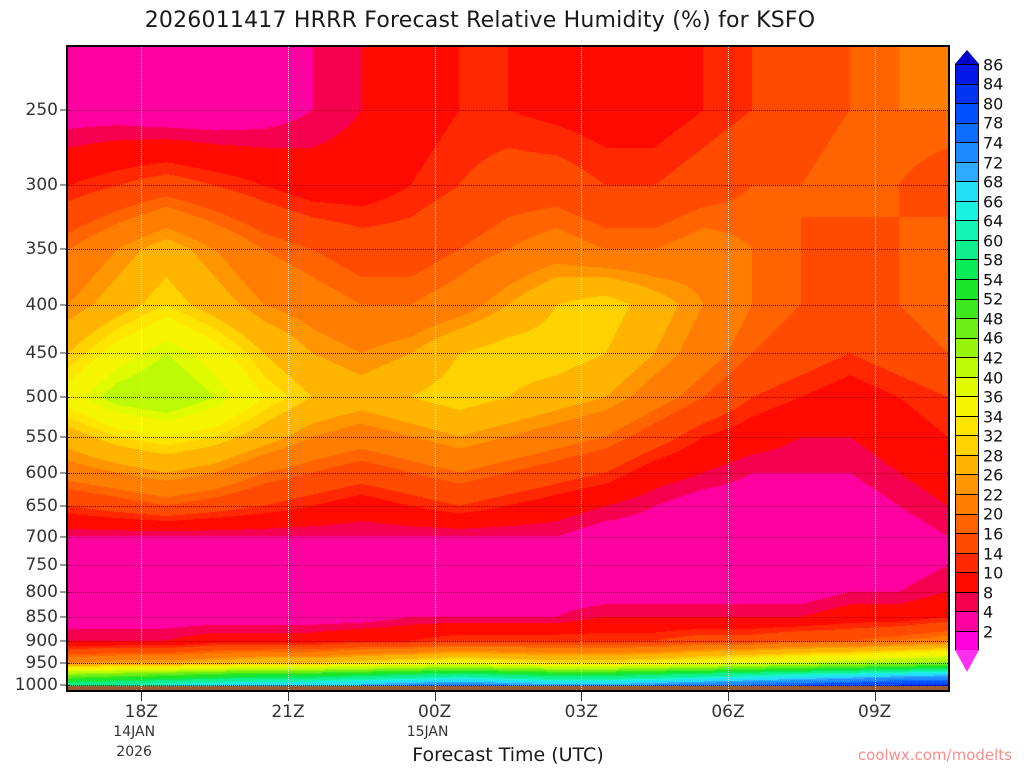 Image resolution: width=1024 pixels, height=768 pixels. I want to click on colorbar-tick-label: 40, so click(993, 378).